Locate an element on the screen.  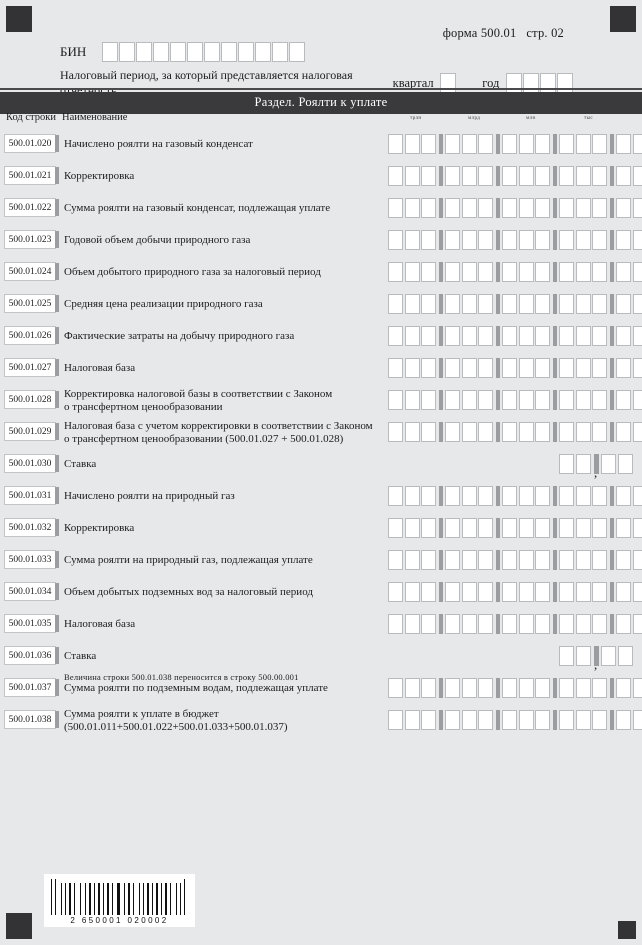
rate-input-group is located at coordinates (596, 467).